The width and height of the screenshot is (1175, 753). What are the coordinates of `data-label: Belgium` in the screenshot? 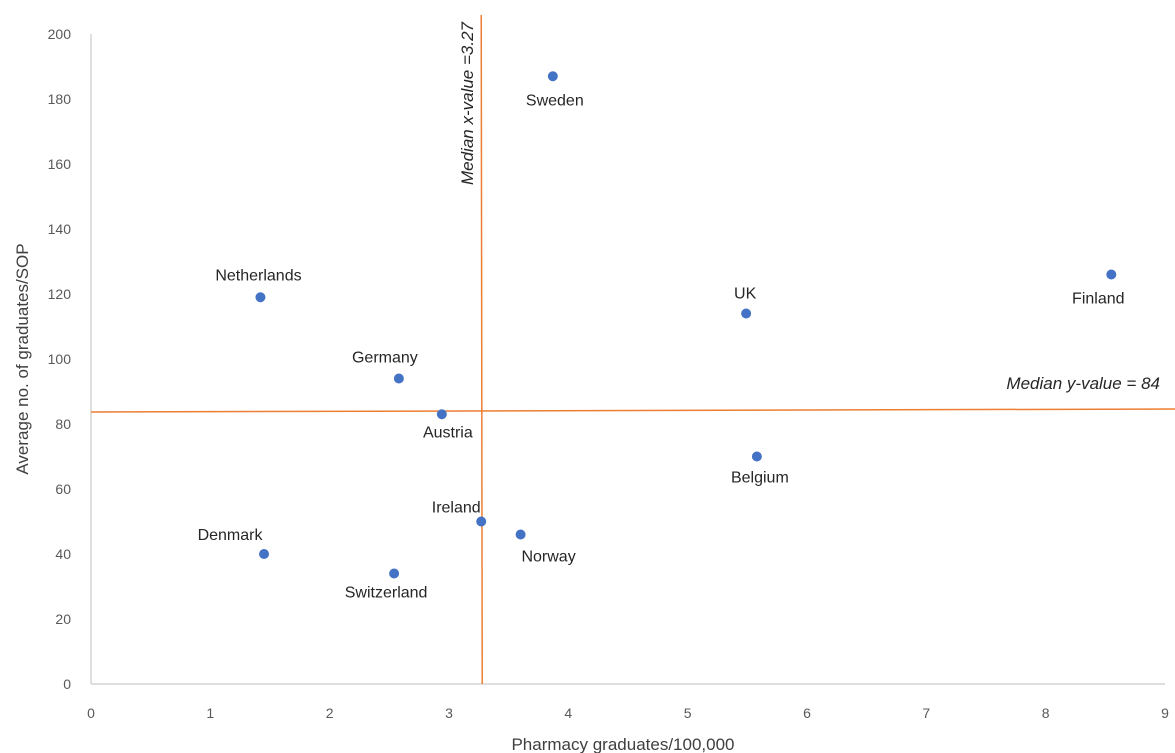 It's located at (760, 478).